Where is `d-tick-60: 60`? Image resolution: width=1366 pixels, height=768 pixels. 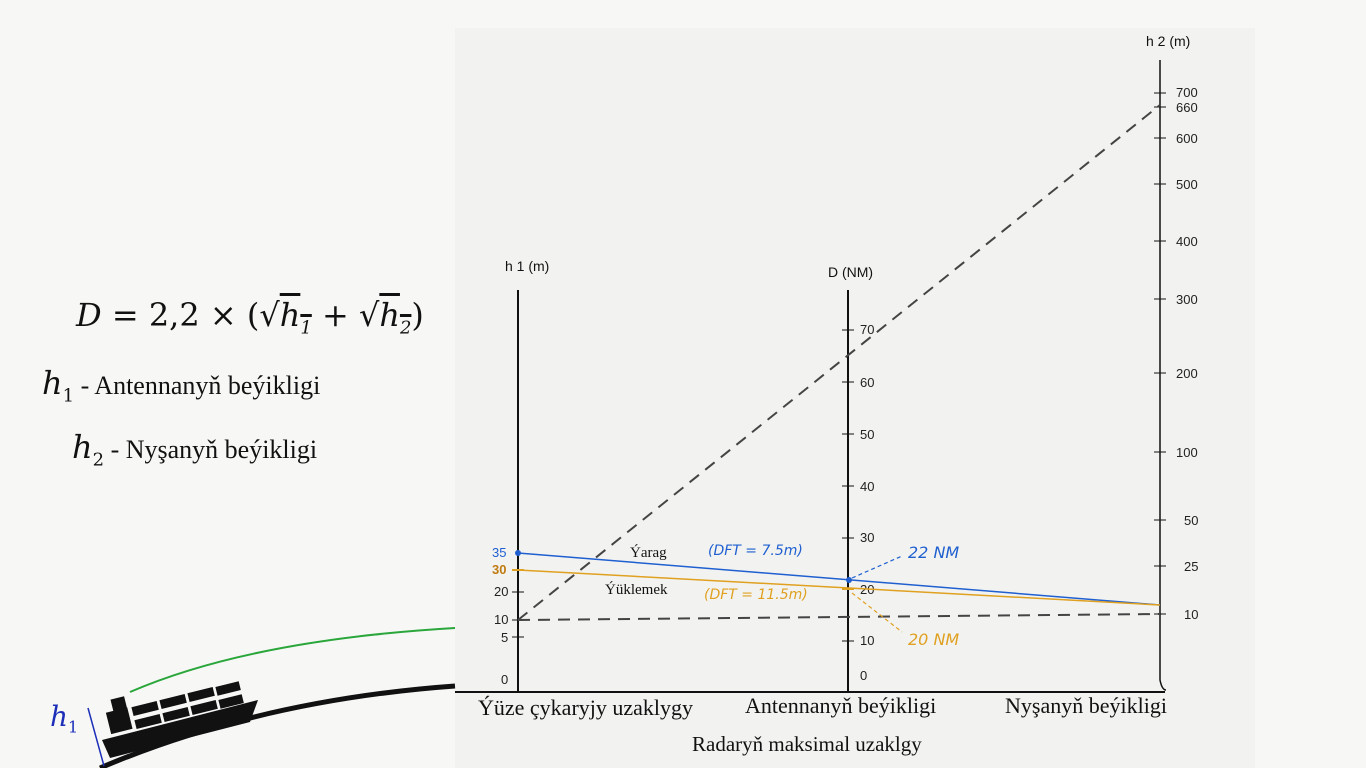 d-tick-60: 60 is located at coordinates (867, 382).